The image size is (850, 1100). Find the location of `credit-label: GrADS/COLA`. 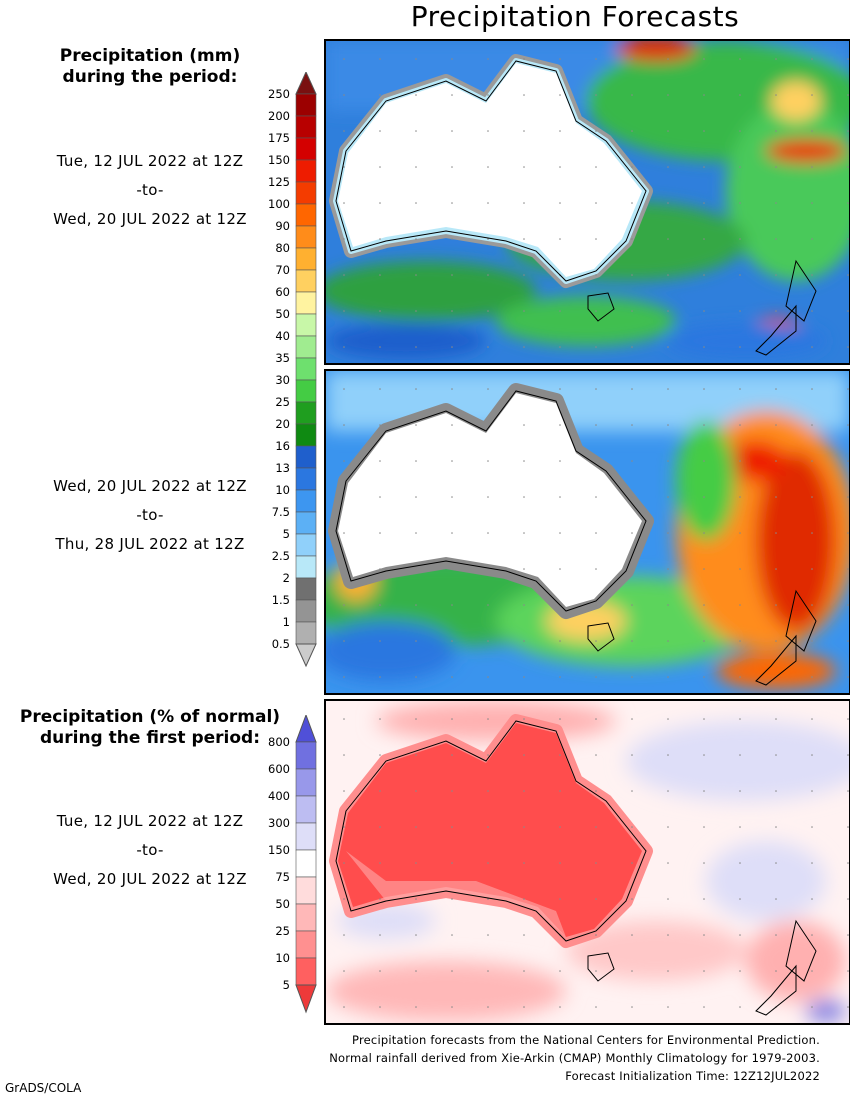

credit-label: GrADS/COLA is located at coordinates (43, 1088).